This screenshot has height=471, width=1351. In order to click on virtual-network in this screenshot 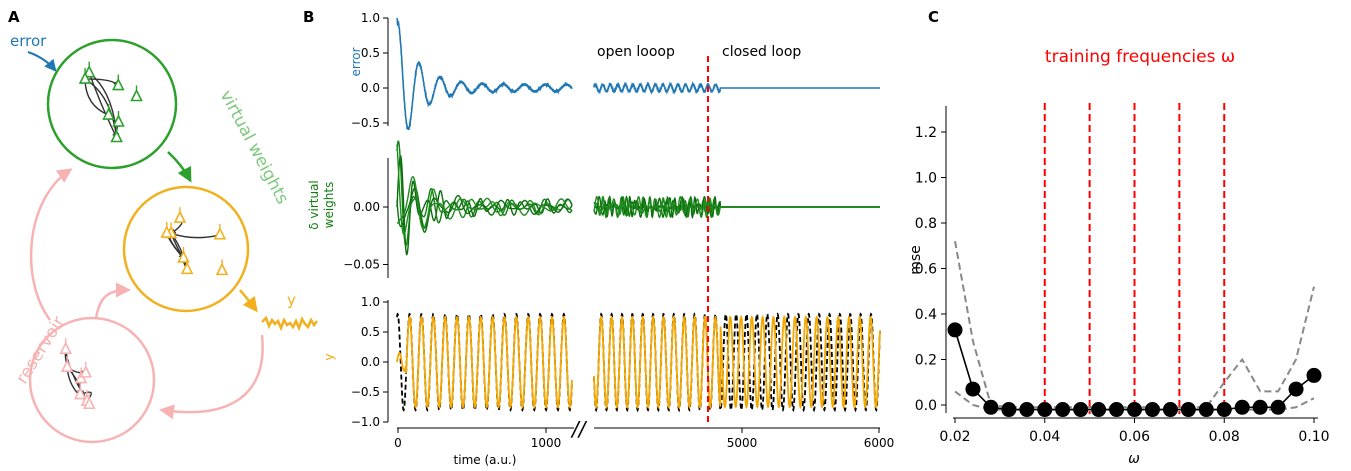, I will do `click(110, 102)`.